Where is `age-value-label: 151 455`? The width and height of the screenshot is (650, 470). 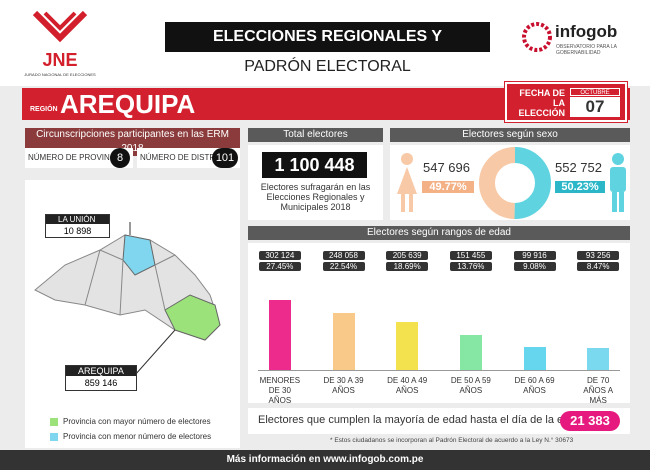
age-value-label: 151 455 is located at coordinates (470, 255).